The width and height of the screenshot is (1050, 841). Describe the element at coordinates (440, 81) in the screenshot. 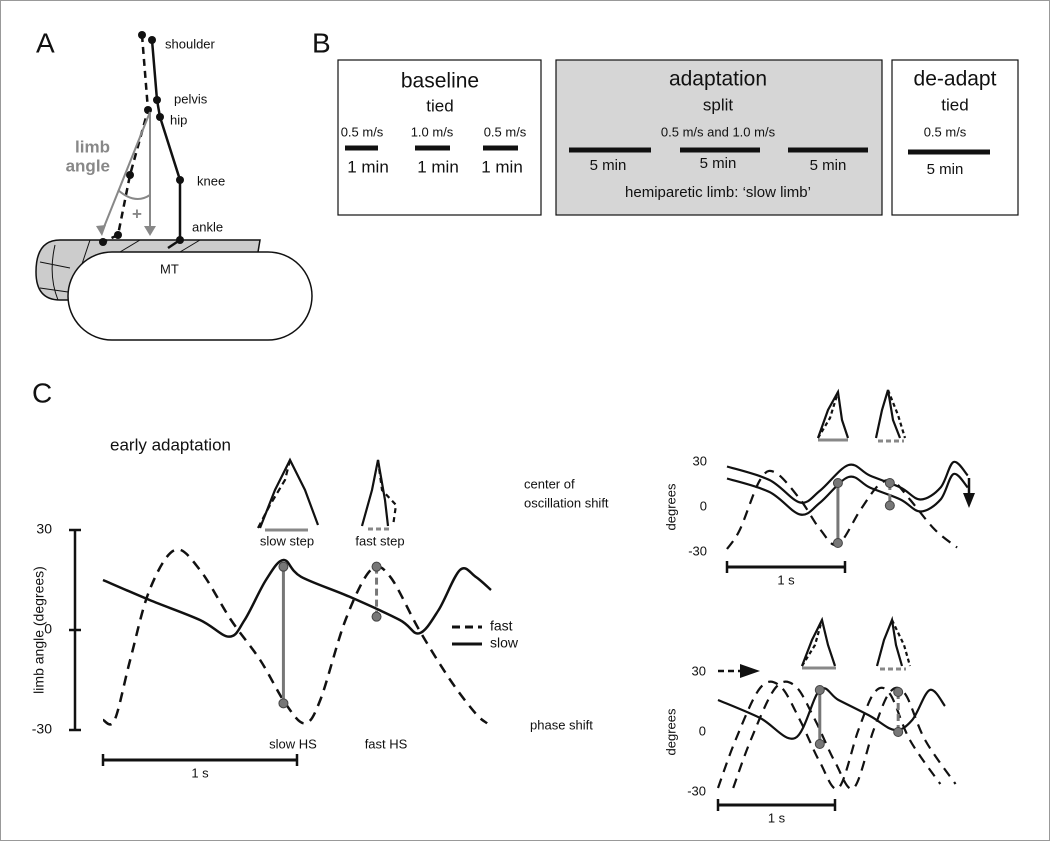

I see `period-title: baseline` at that location.